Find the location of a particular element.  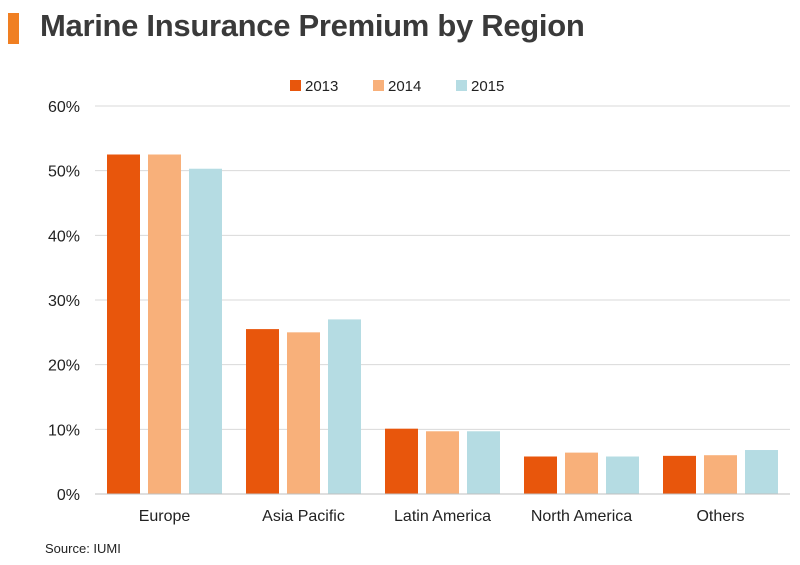

bar-2015-north-america is located at coordinates (622, 475).